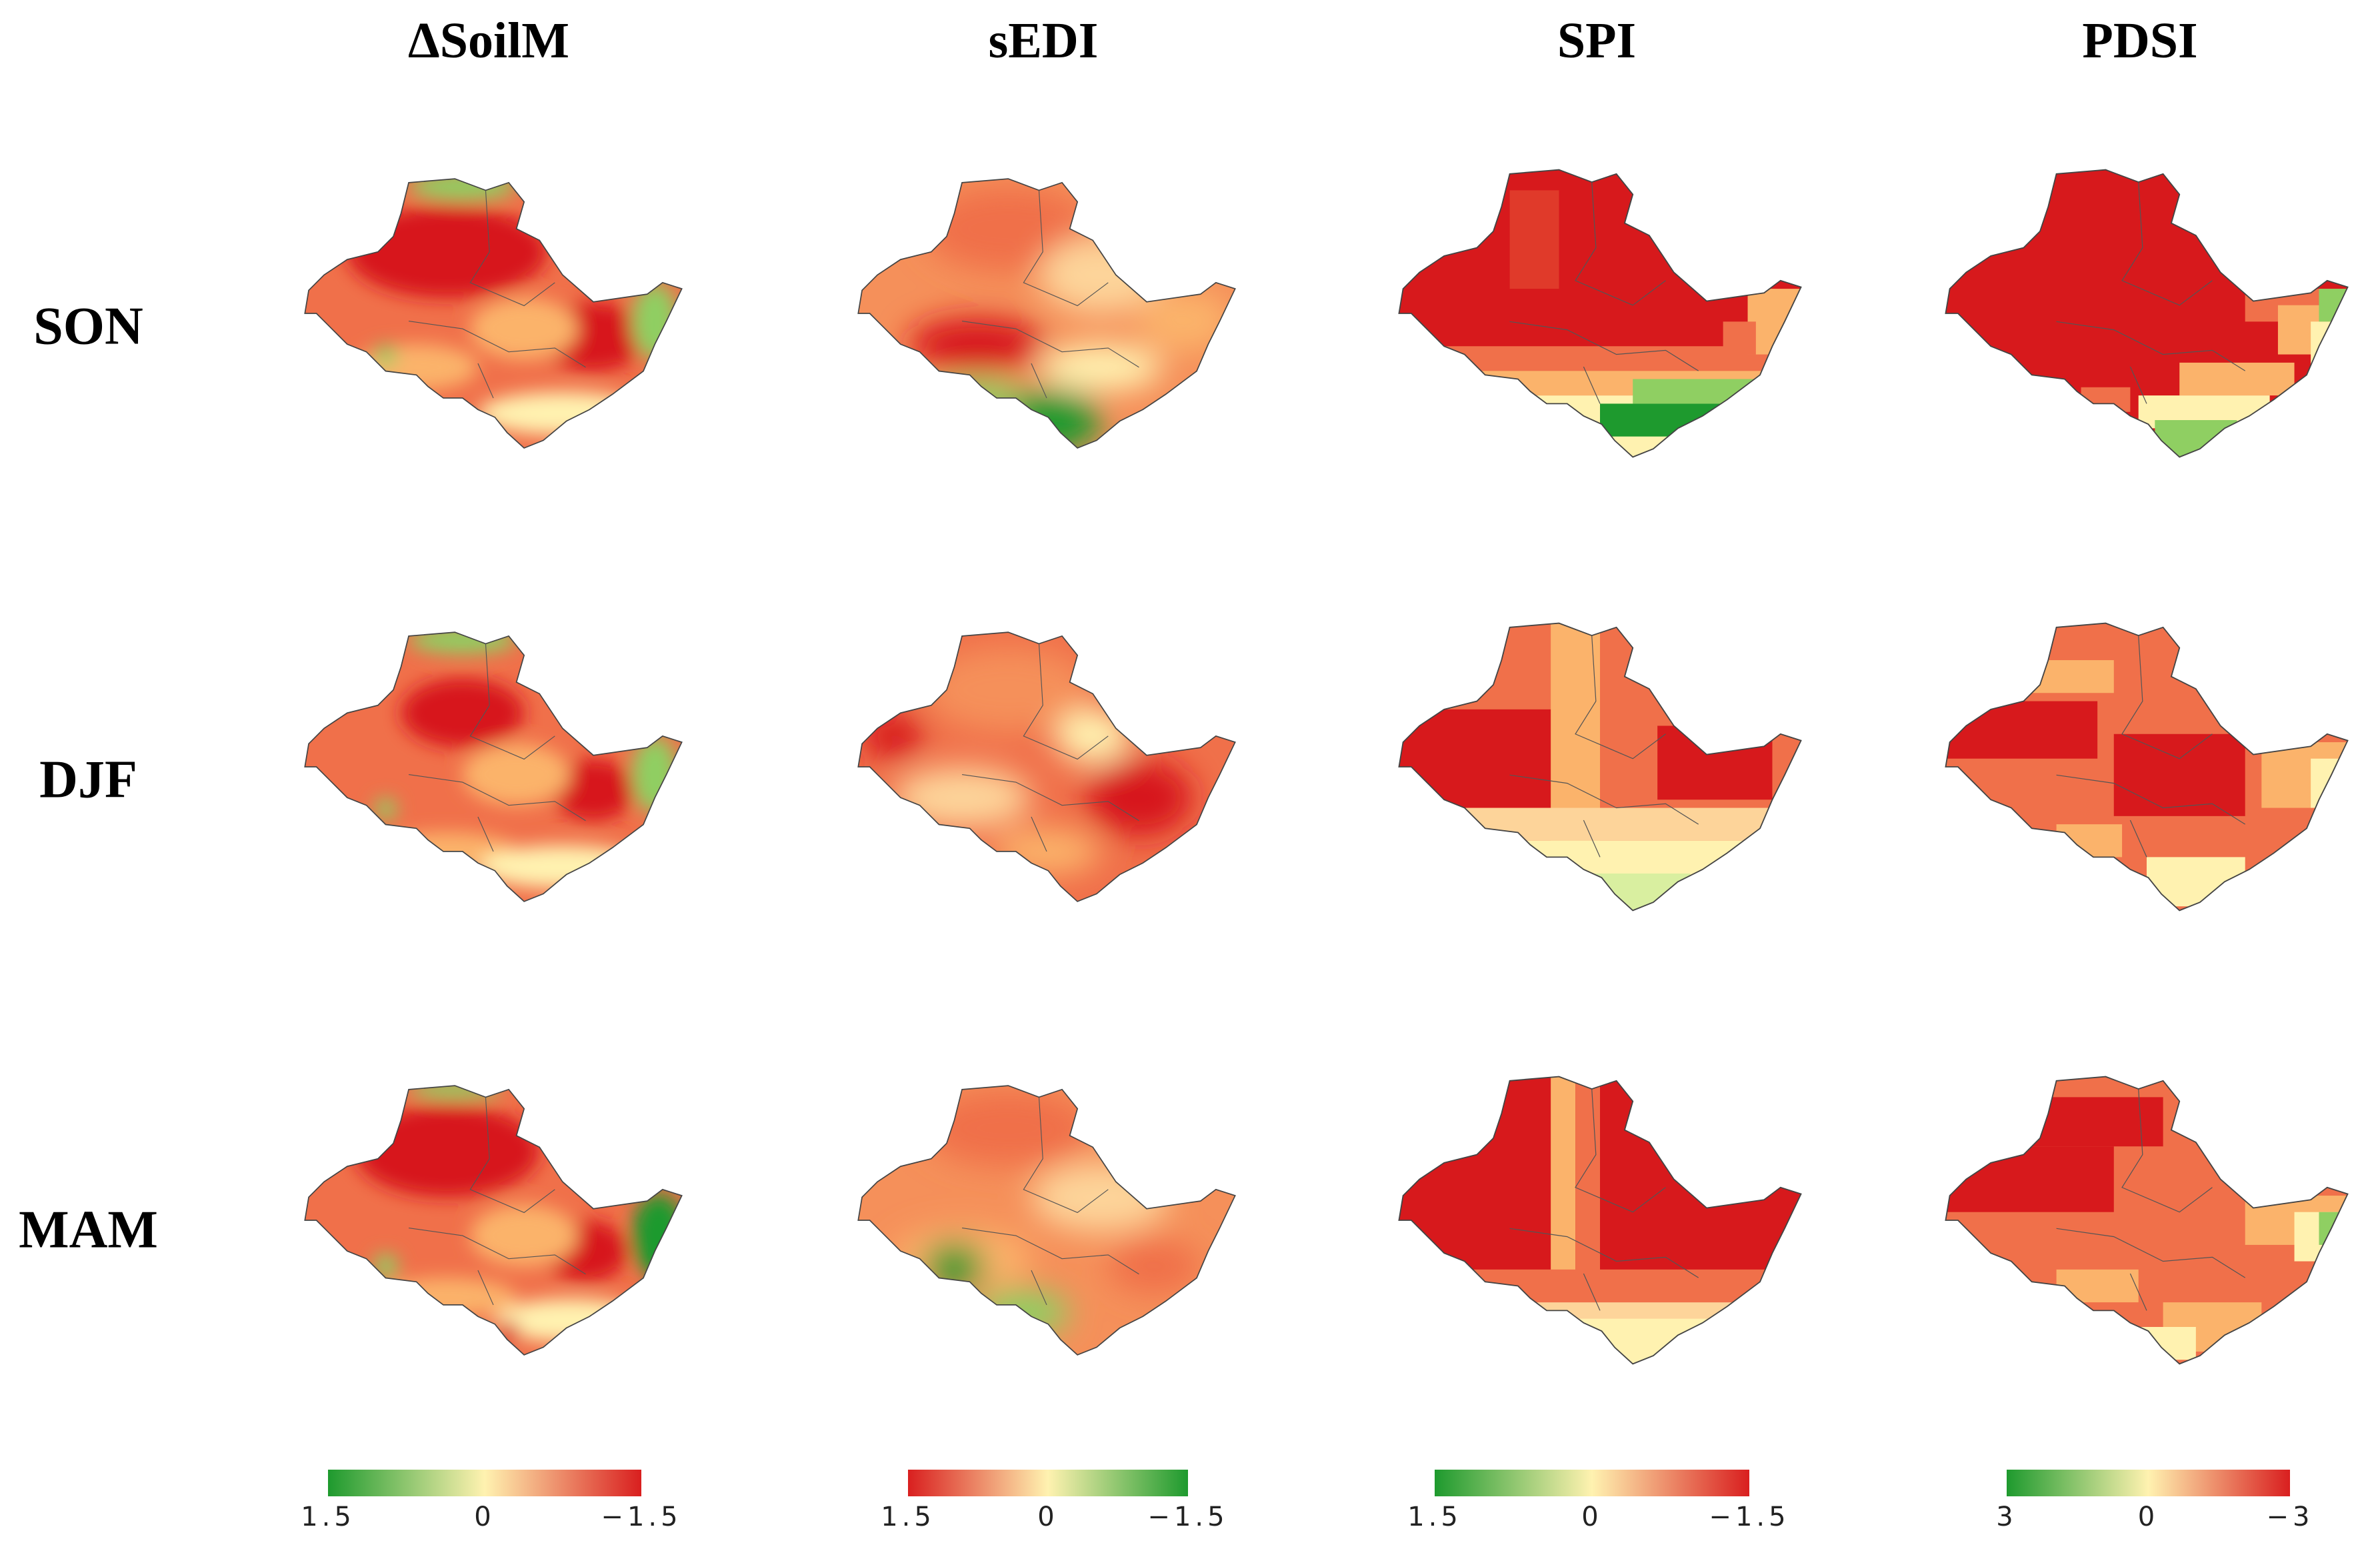 This screenshot has height=1551, width=2380. Describe the element at coordinates (2146, 1220) in the screenshot. I see `map-pdsi-mam` at that location.